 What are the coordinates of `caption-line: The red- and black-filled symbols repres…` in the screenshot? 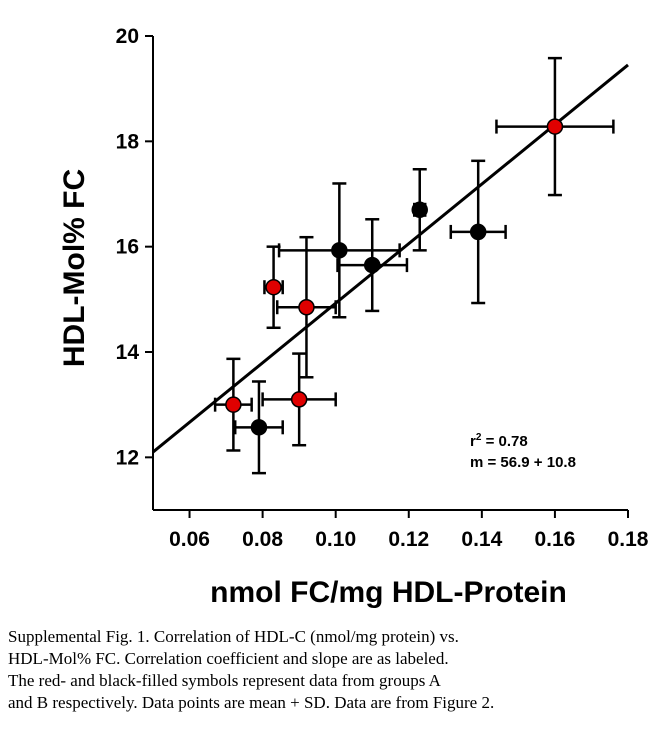 It's located at (224, 680).